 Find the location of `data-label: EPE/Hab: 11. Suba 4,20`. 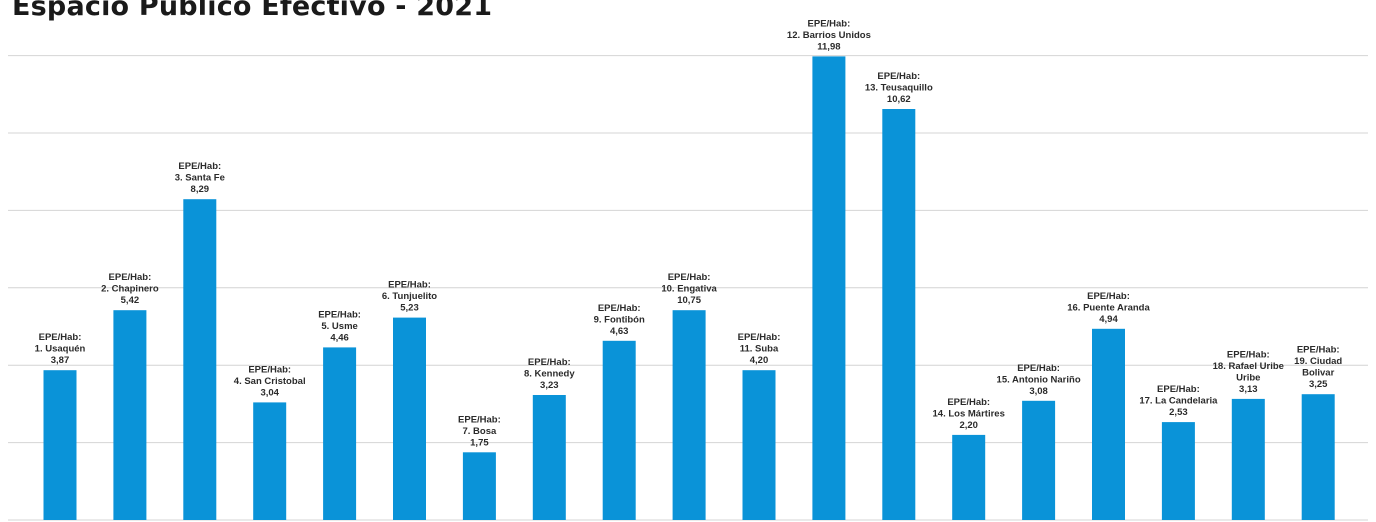

data-label: EPE/Hab: 11. Suba 4,20 is located at coordinates (759, 349).